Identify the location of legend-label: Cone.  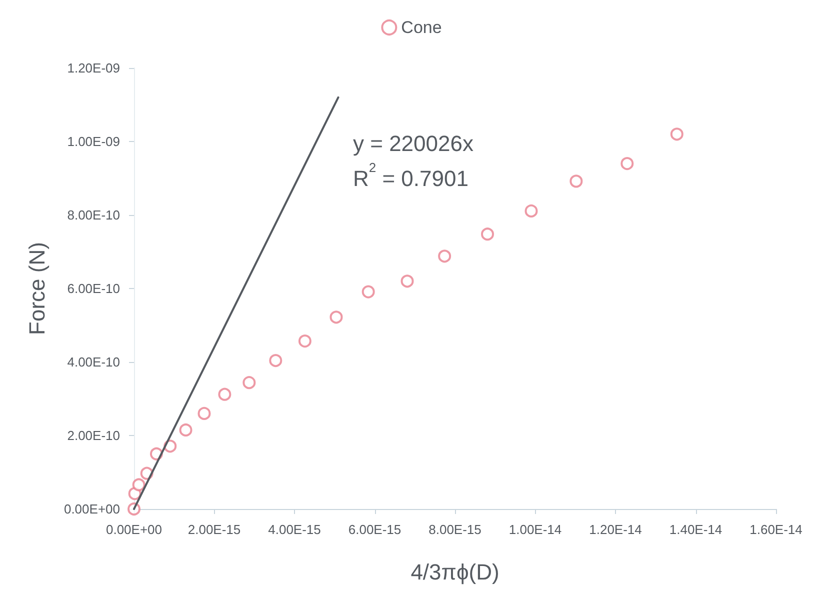
(421, 27).